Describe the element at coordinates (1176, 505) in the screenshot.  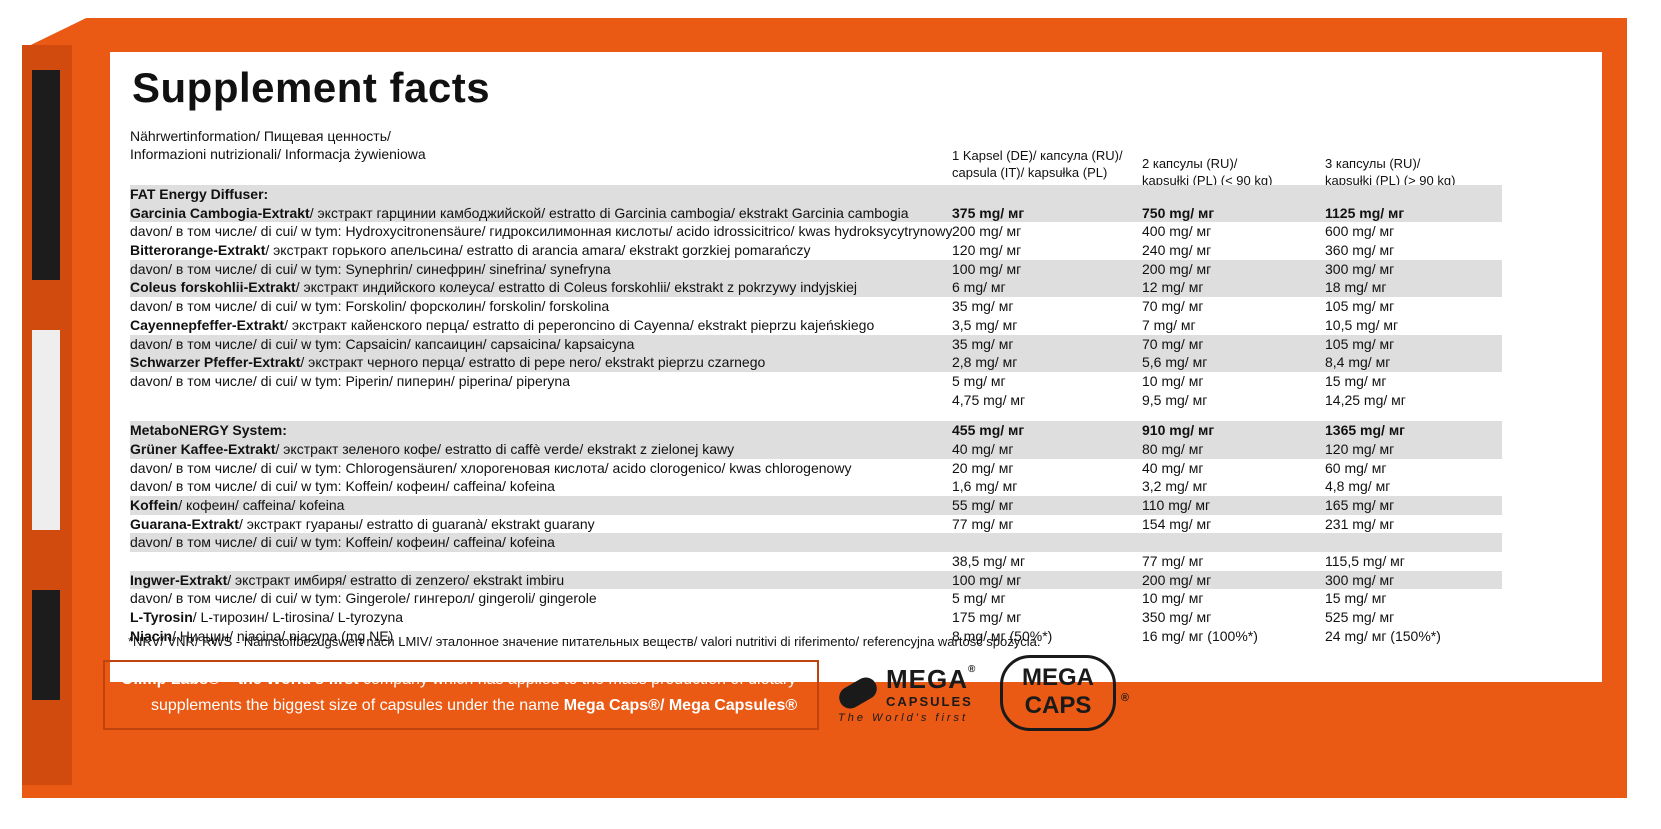
I see `amount-c2: 110 mg/ мг` at that location.